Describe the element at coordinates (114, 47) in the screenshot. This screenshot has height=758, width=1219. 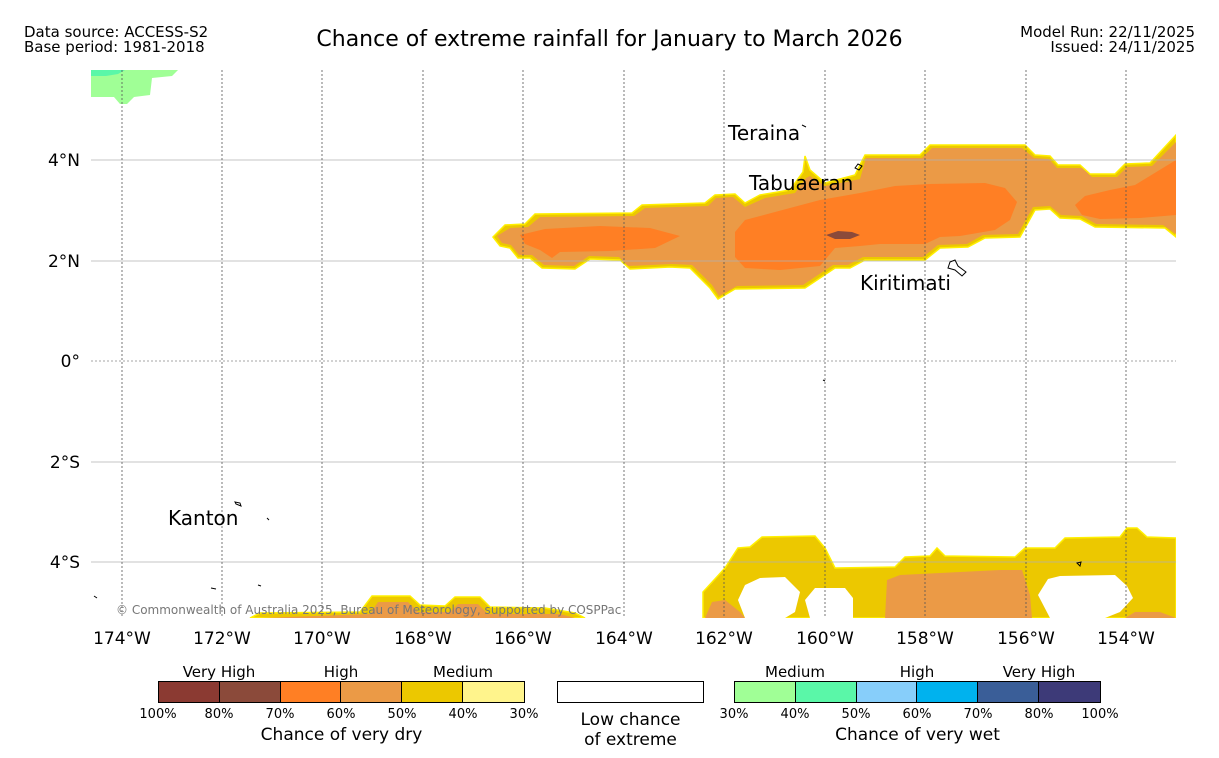
I see `base-period-text: Base period: 1981-2018` at that location.